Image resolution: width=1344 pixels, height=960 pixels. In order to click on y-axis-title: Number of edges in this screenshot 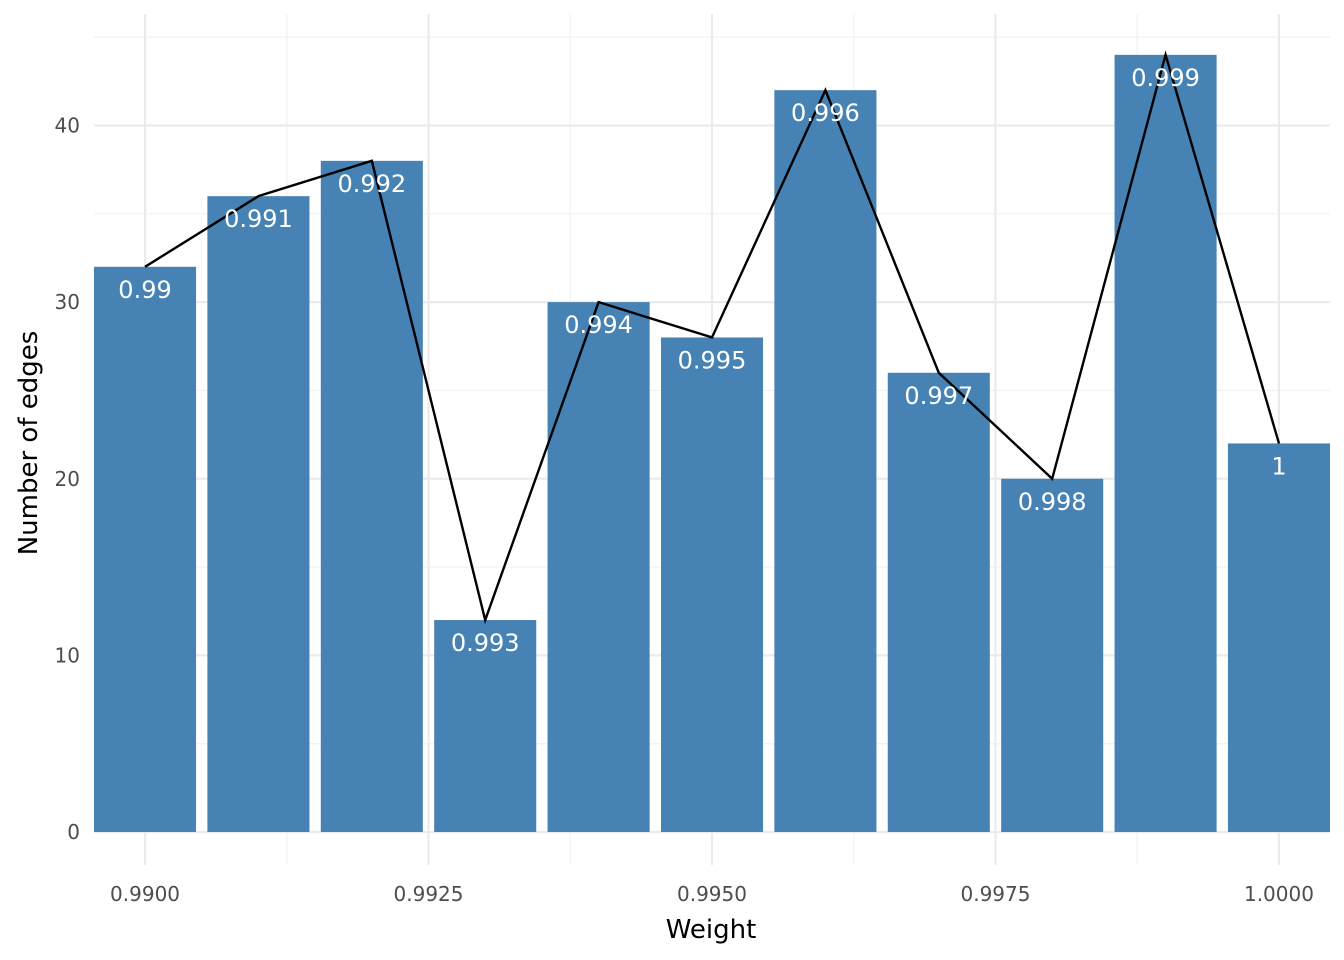, I will do `click(29, 443)`.